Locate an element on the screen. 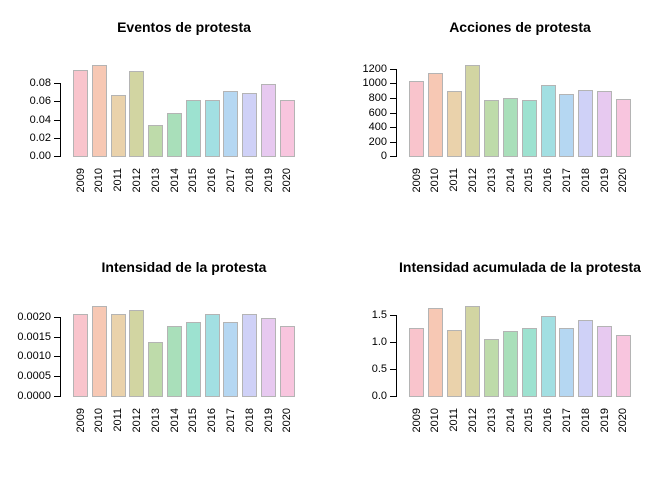  bar-2015 is located at coordinates (193, 128).